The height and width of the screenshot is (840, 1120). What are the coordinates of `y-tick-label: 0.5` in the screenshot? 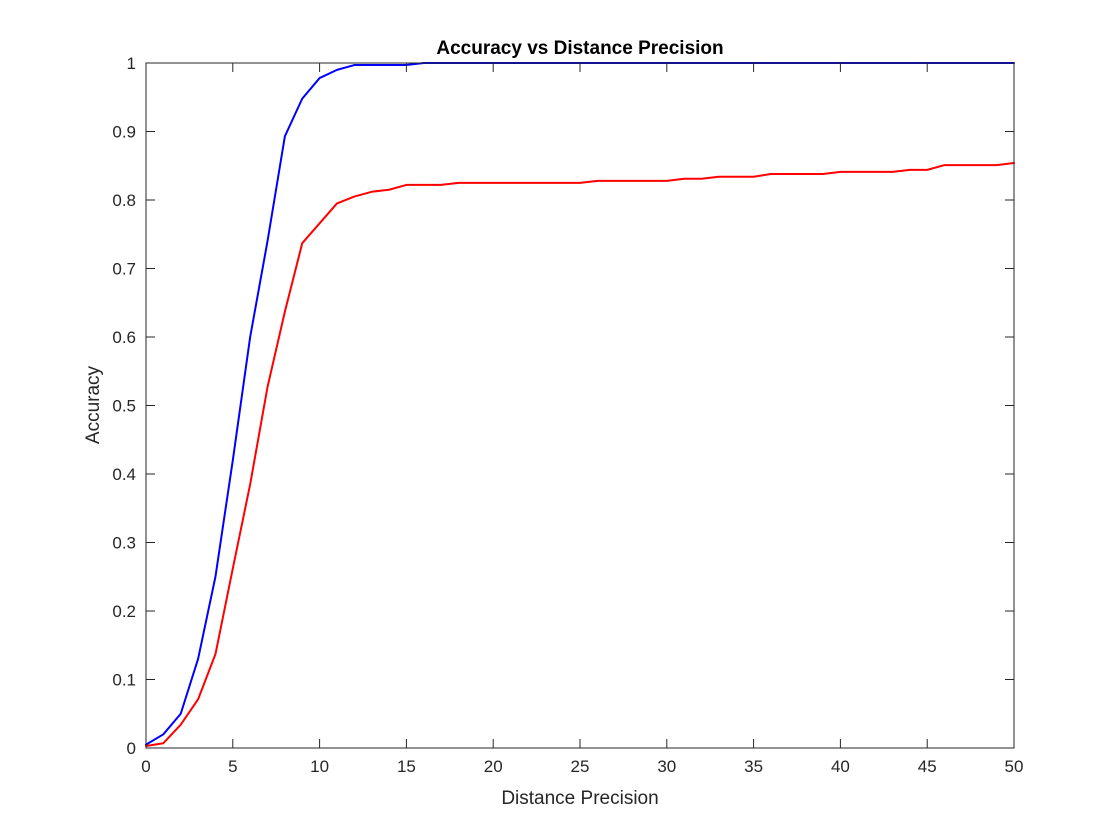 It's located at (124, 406).